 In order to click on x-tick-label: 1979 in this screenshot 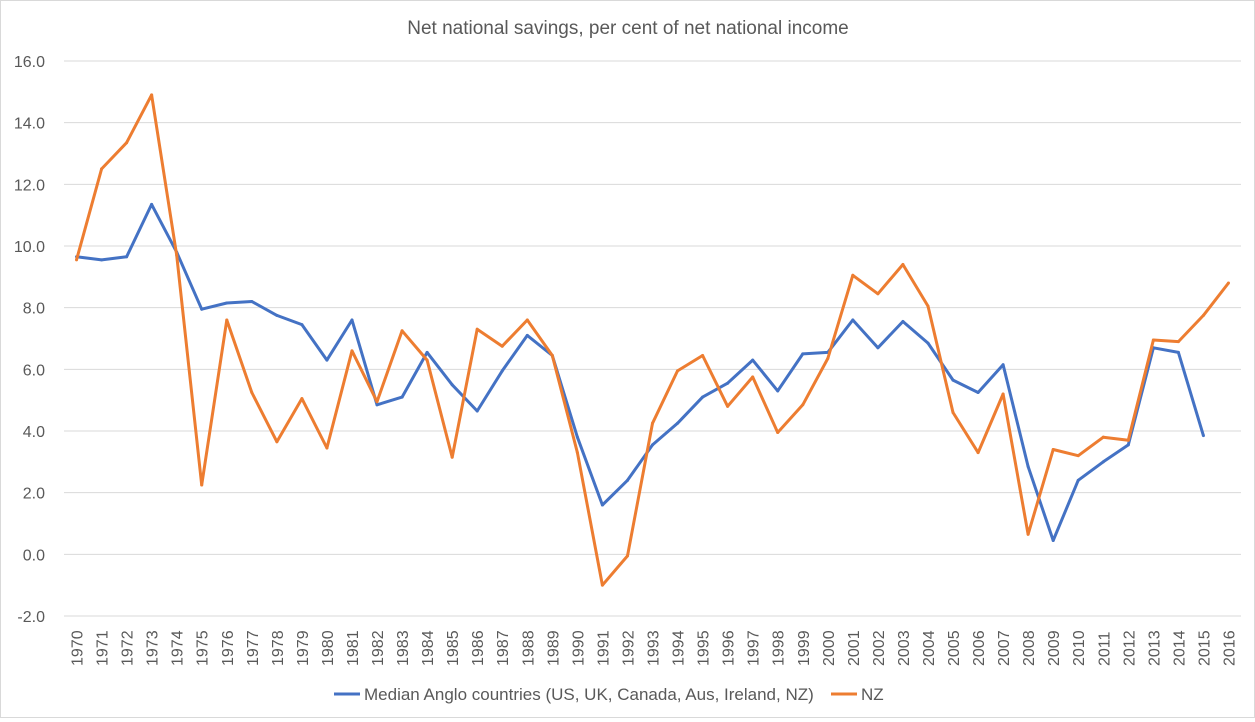, I will do `click(303, 648)`.